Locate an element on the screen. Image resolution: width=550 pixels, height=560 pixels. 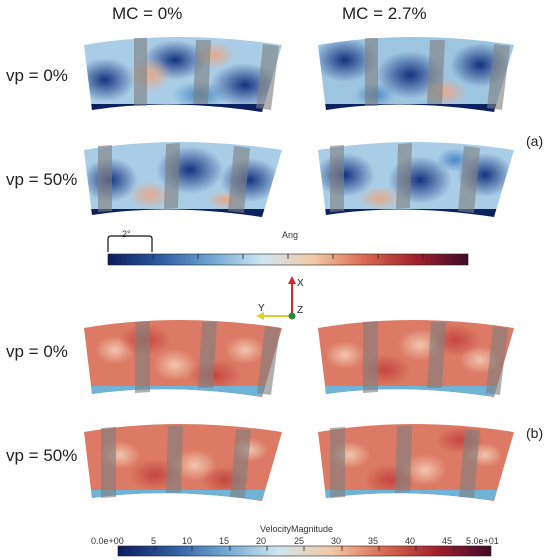
row-label-b-vp50: vp = 50% is located at coordinates (42, 455).